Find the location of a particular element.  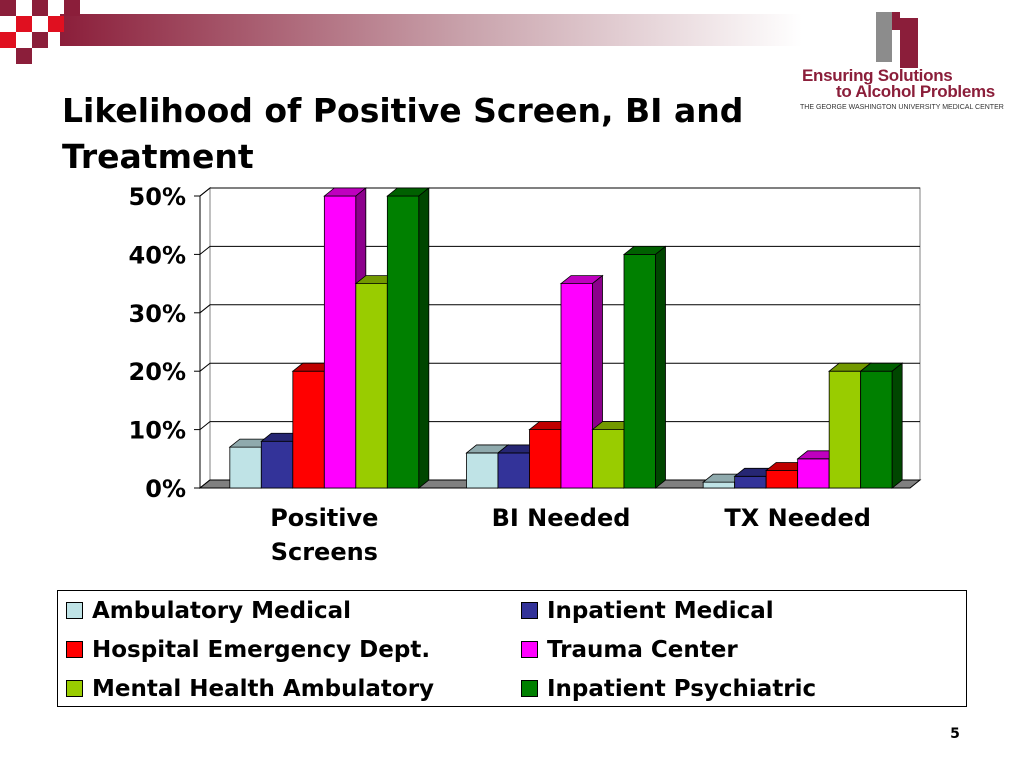

legend-label: Trauma Center is located at coordinates (642, 650).